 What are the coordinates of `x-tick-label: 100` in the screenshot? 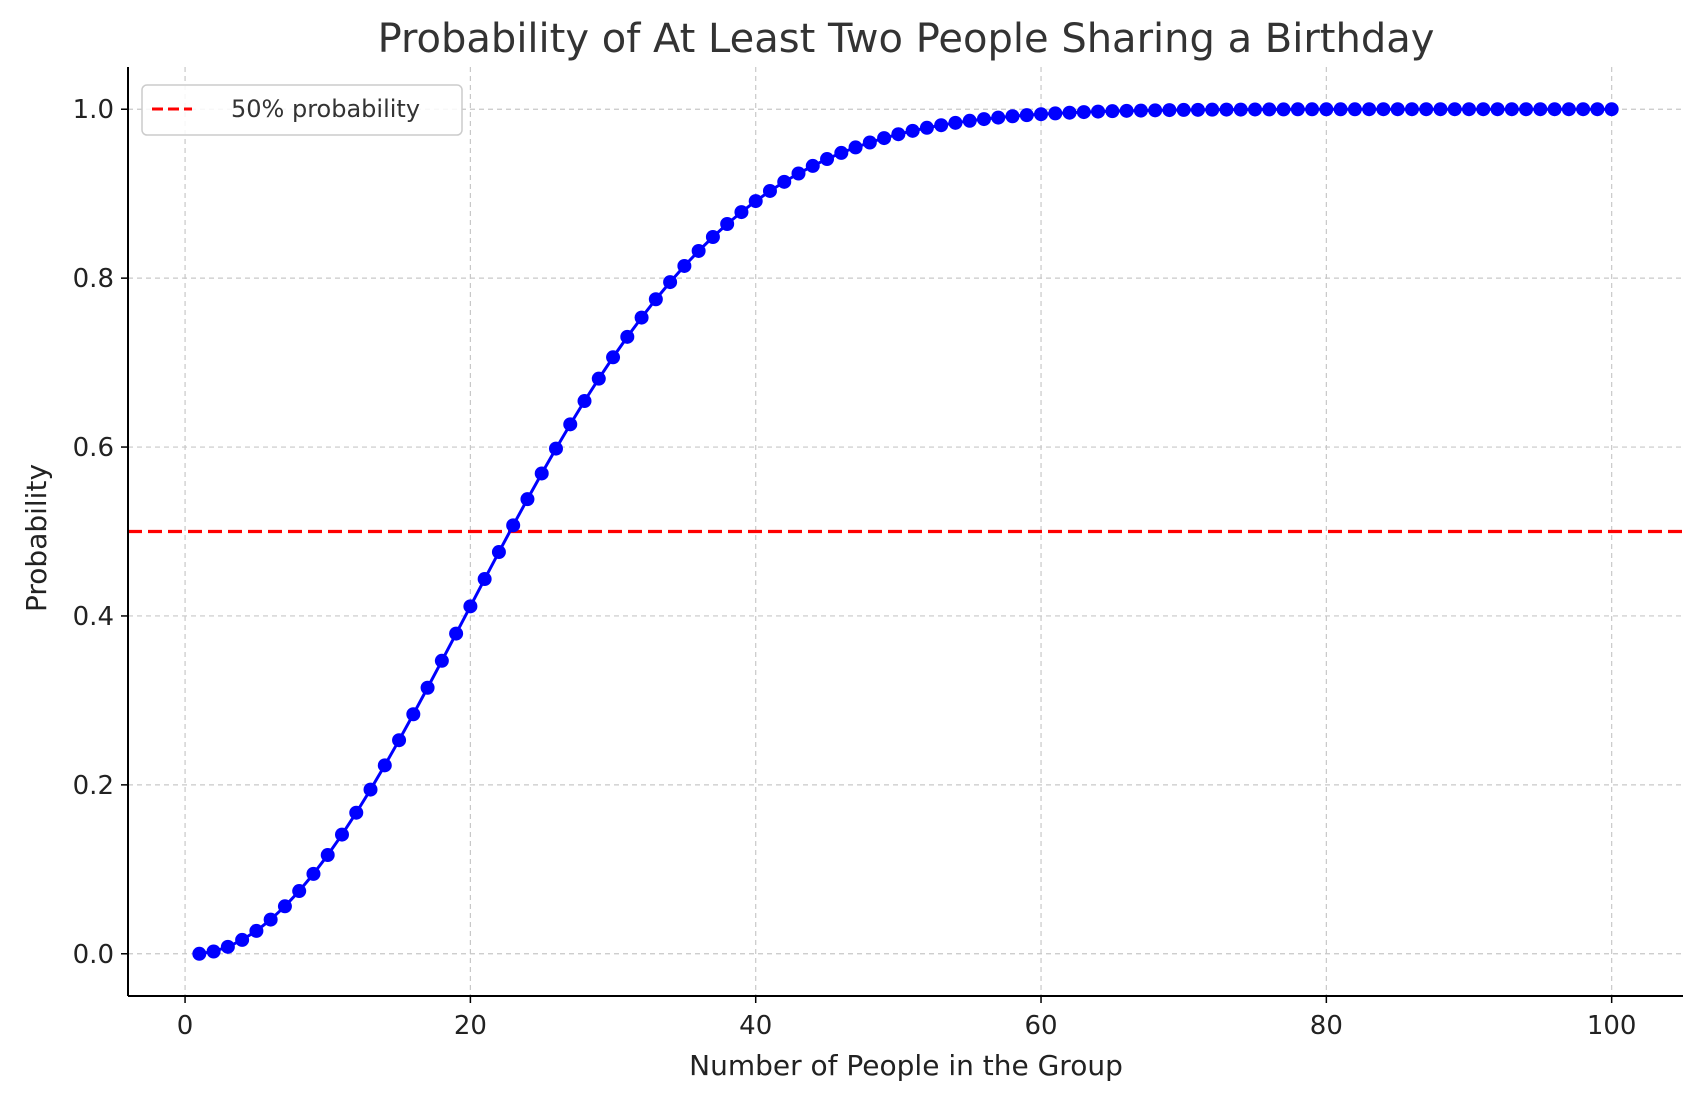 It's located at (1612, 1026).